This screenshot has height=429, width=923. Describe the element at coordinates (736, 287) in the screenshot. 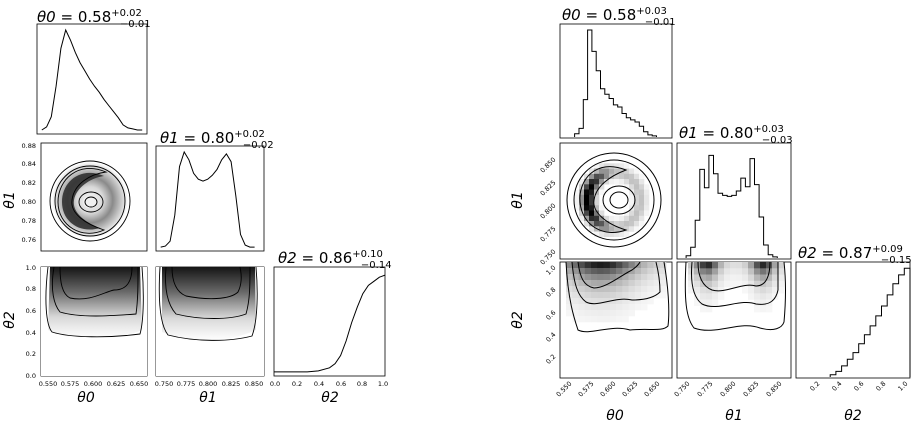

I see `binned-density-theta2-theta1` at that location.